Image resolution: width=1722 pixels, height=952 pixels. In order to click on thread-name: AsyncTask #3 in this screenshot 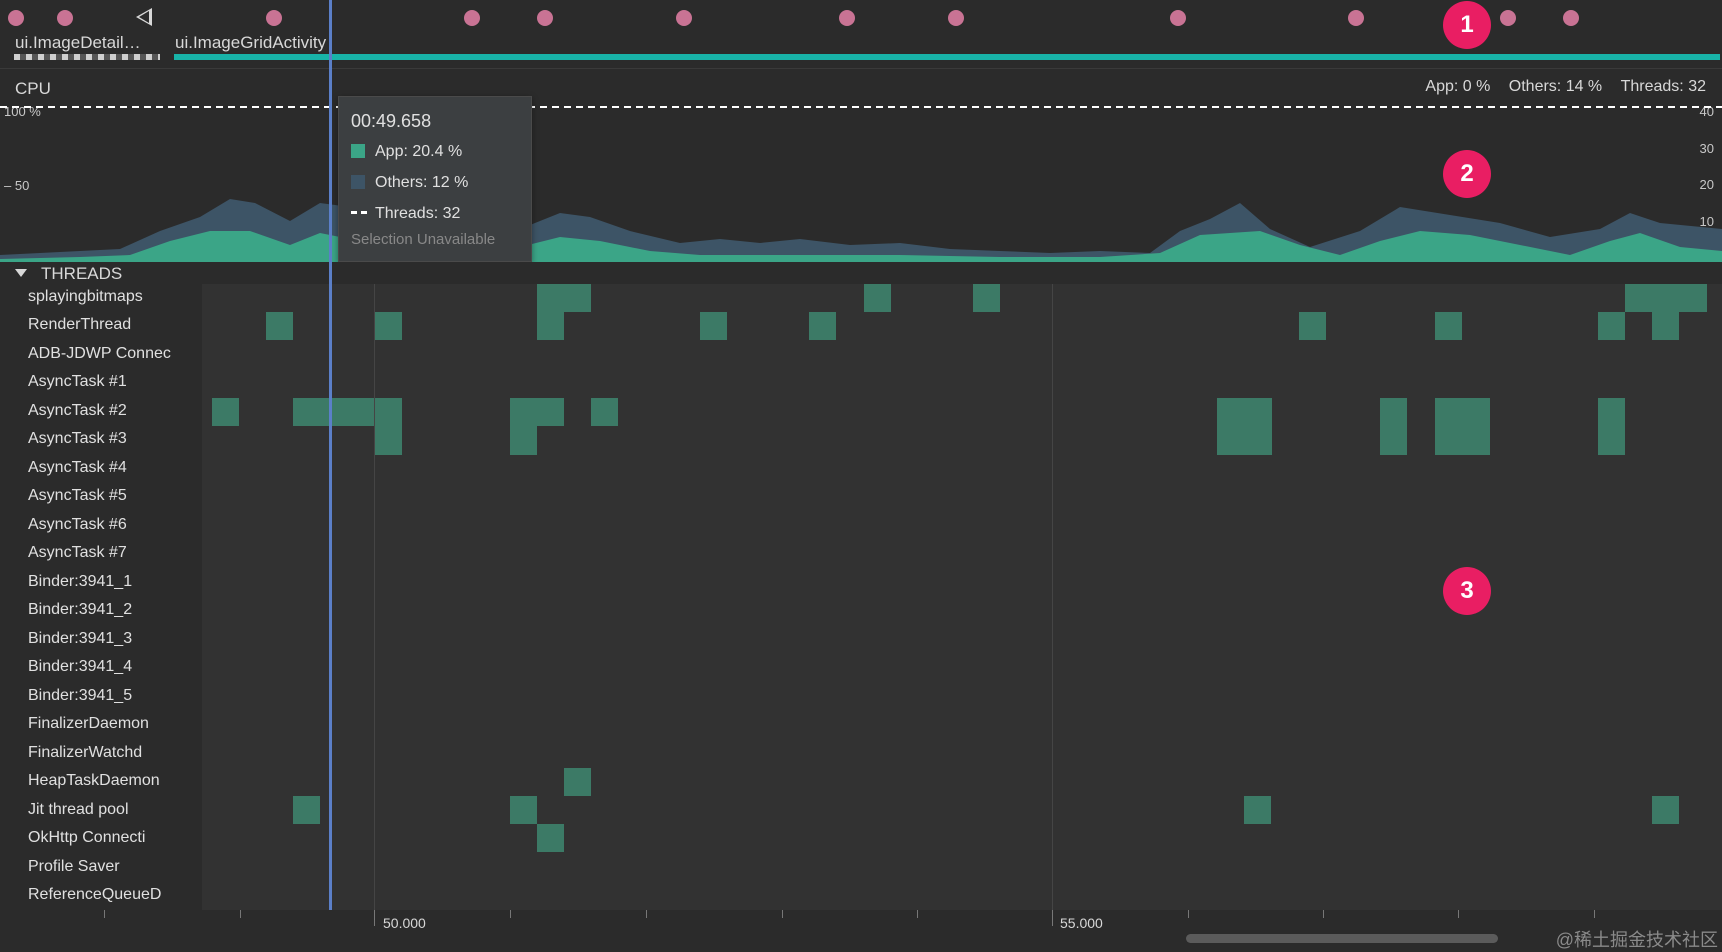, I will do `click(77, 438)`.